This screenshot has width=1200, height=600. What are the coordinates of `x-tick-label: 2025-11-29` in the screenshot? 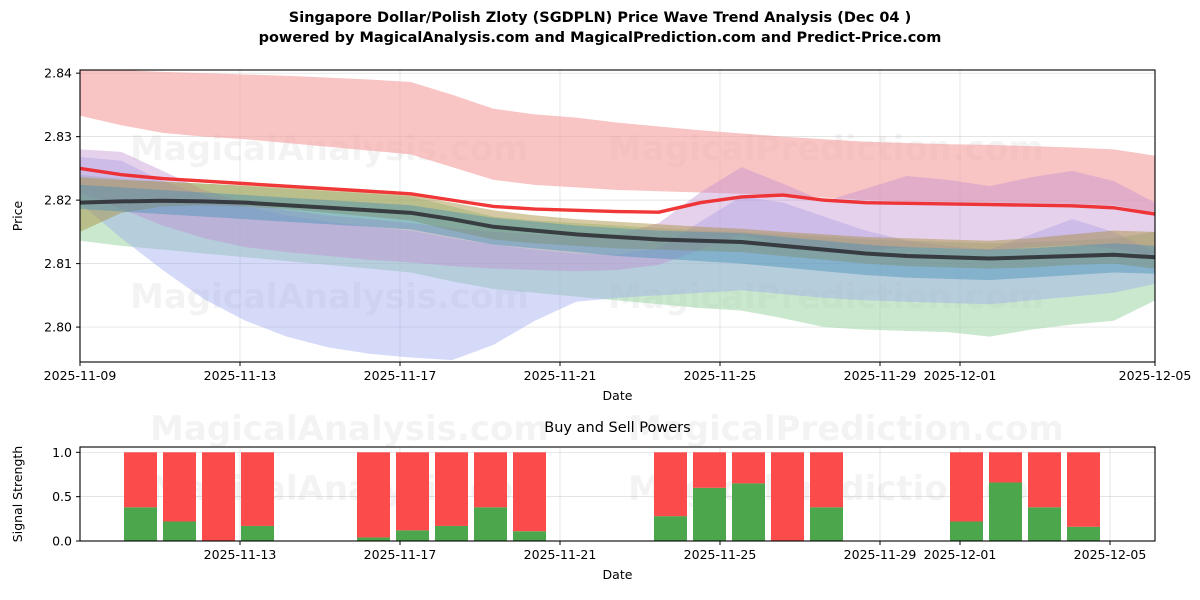 It's located at (880, 375).